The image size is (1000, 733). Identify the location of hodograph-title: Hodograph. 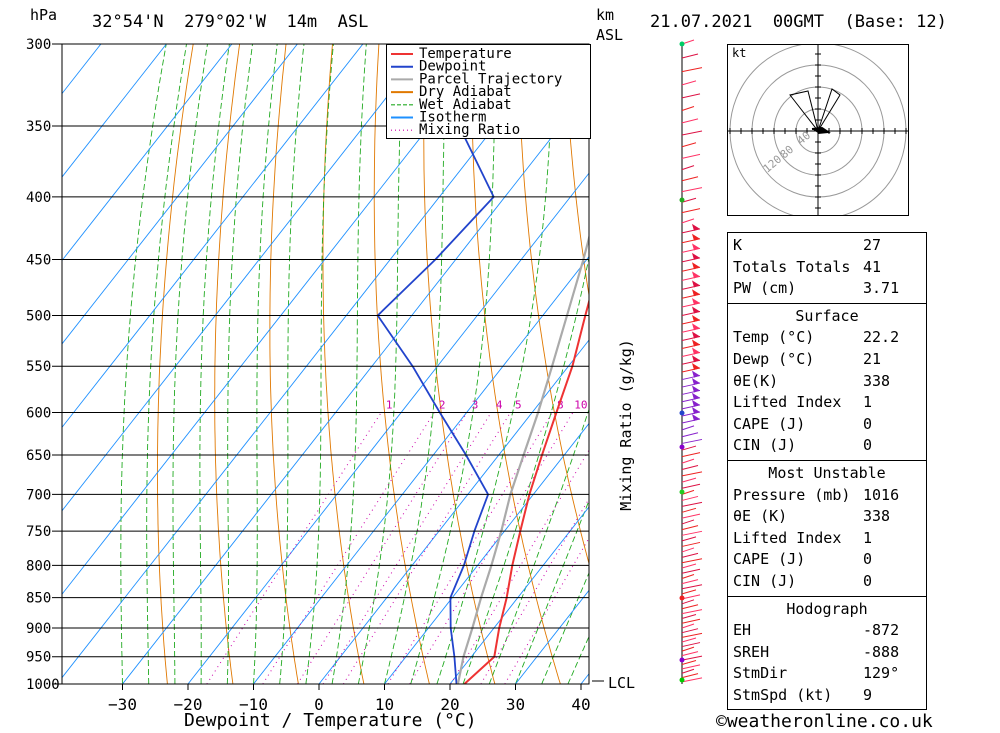
(827, 608).